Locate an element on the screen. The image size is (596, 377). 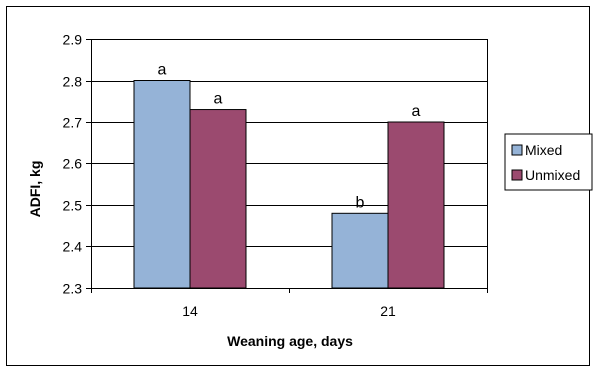
legend-swatch-unmixed is located at coordinates (517, 175).